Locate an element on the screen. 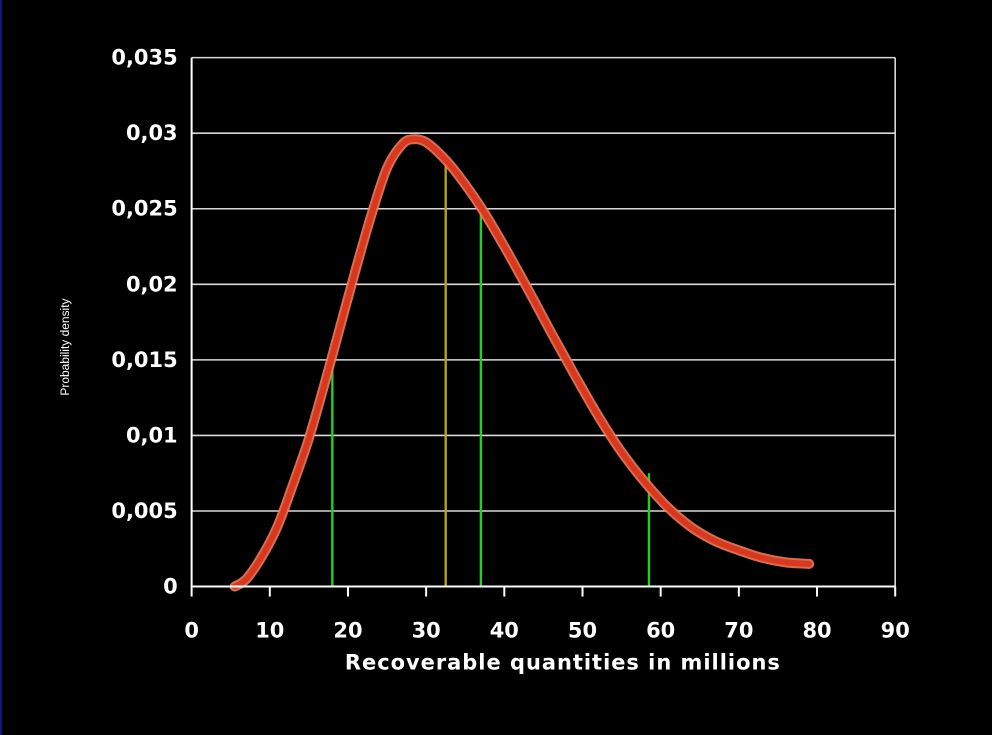  y-tick-label: 0,025 is located at coordinates (144, 209).